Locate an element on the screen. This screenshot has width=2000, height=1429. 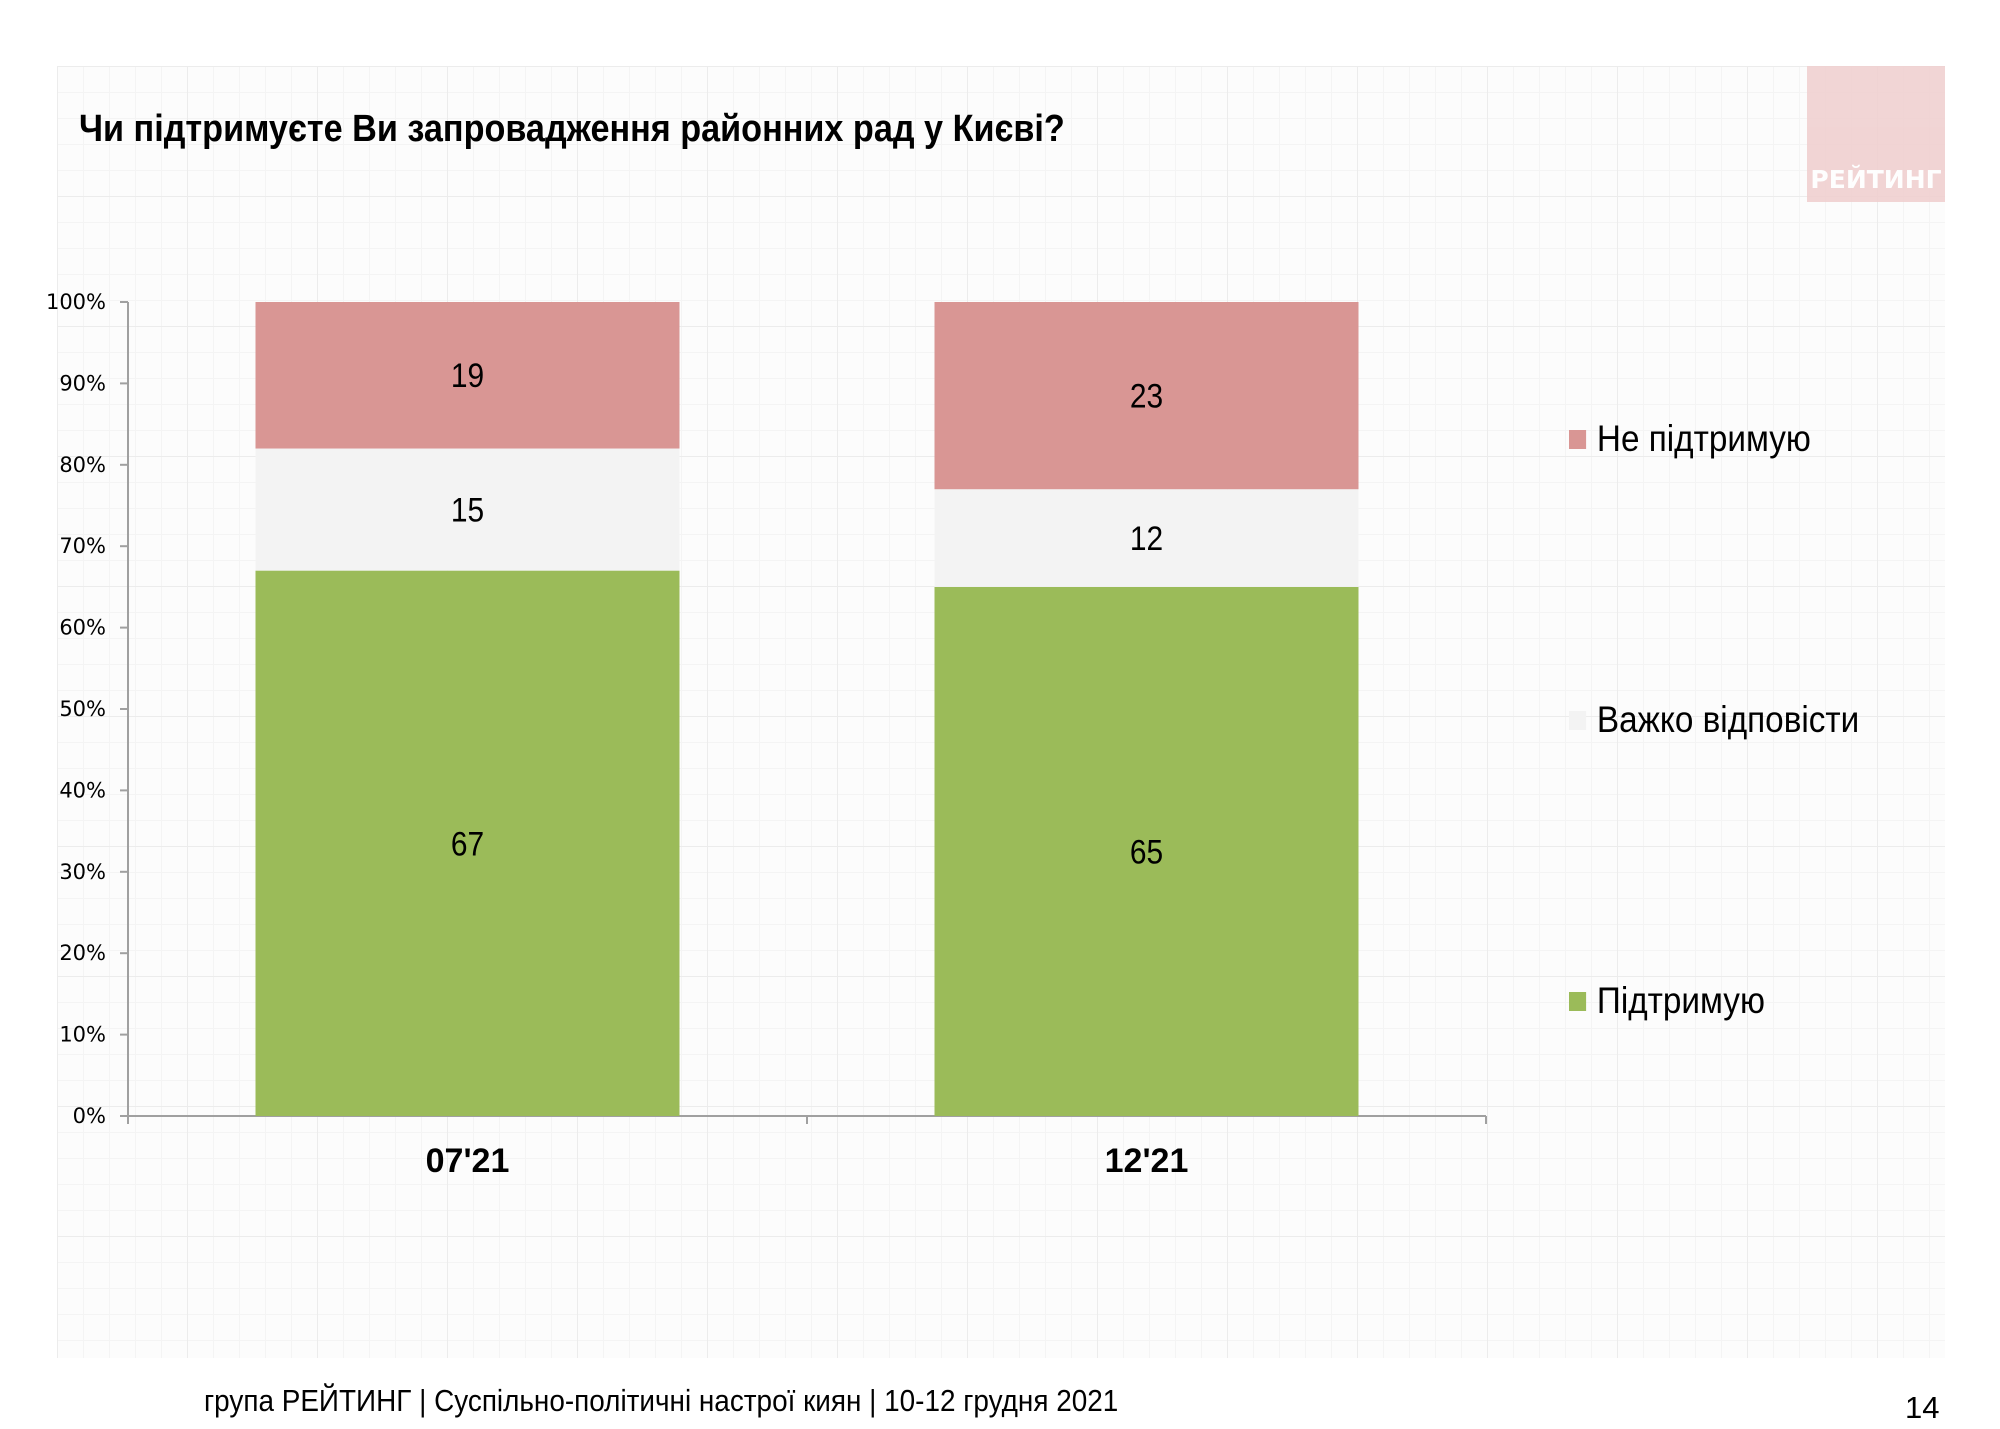
legend-item: Підтримую is located at coordinates (1667, 1001).